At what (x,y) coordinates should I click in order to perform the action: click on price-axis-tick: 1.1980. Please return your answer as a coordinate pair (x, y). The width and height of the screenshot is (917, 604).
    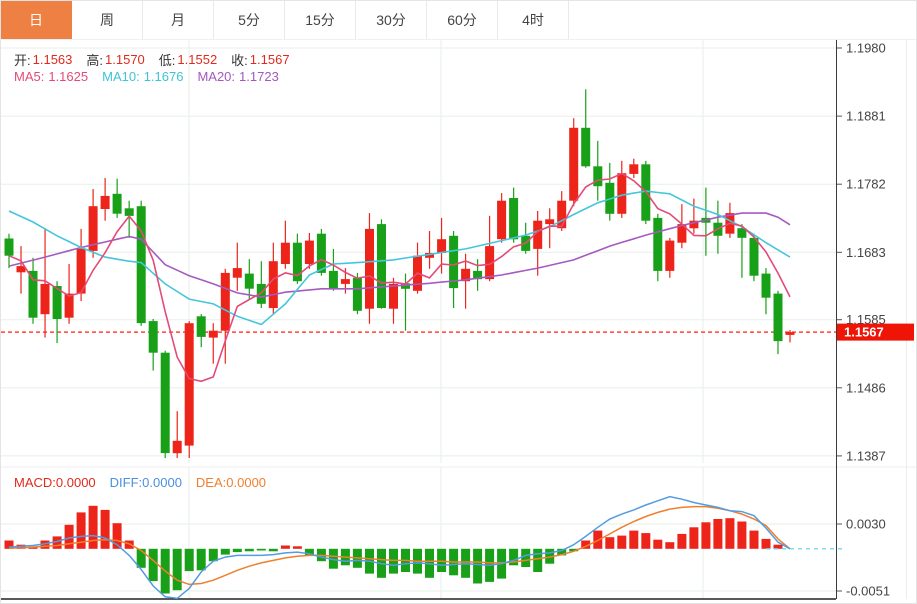
    Looking at the image, I should click on (866, 48).